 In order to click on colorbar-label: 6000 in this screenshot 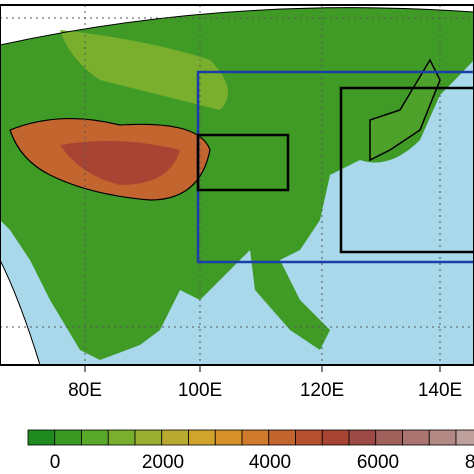, I will do `click(378, 462)`.